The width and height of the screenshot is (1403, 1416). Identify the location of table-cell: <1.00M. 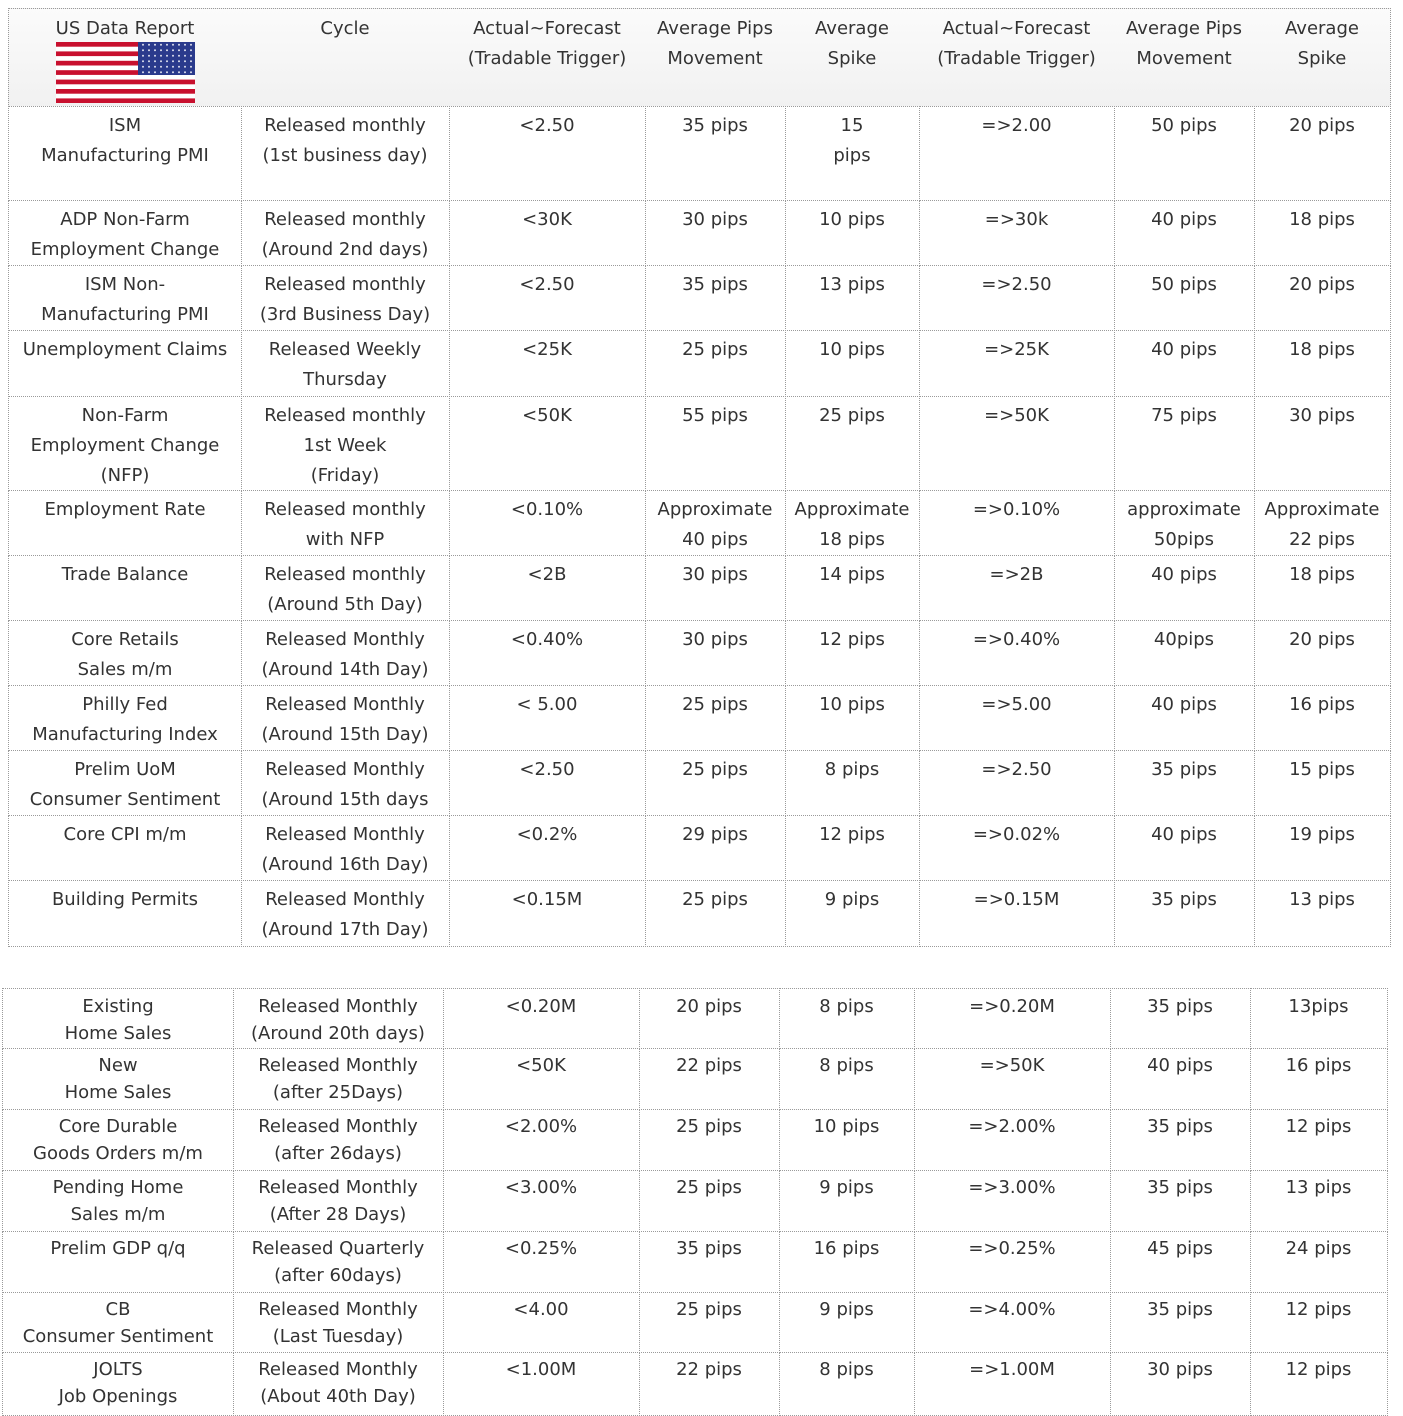
(541, 1384).